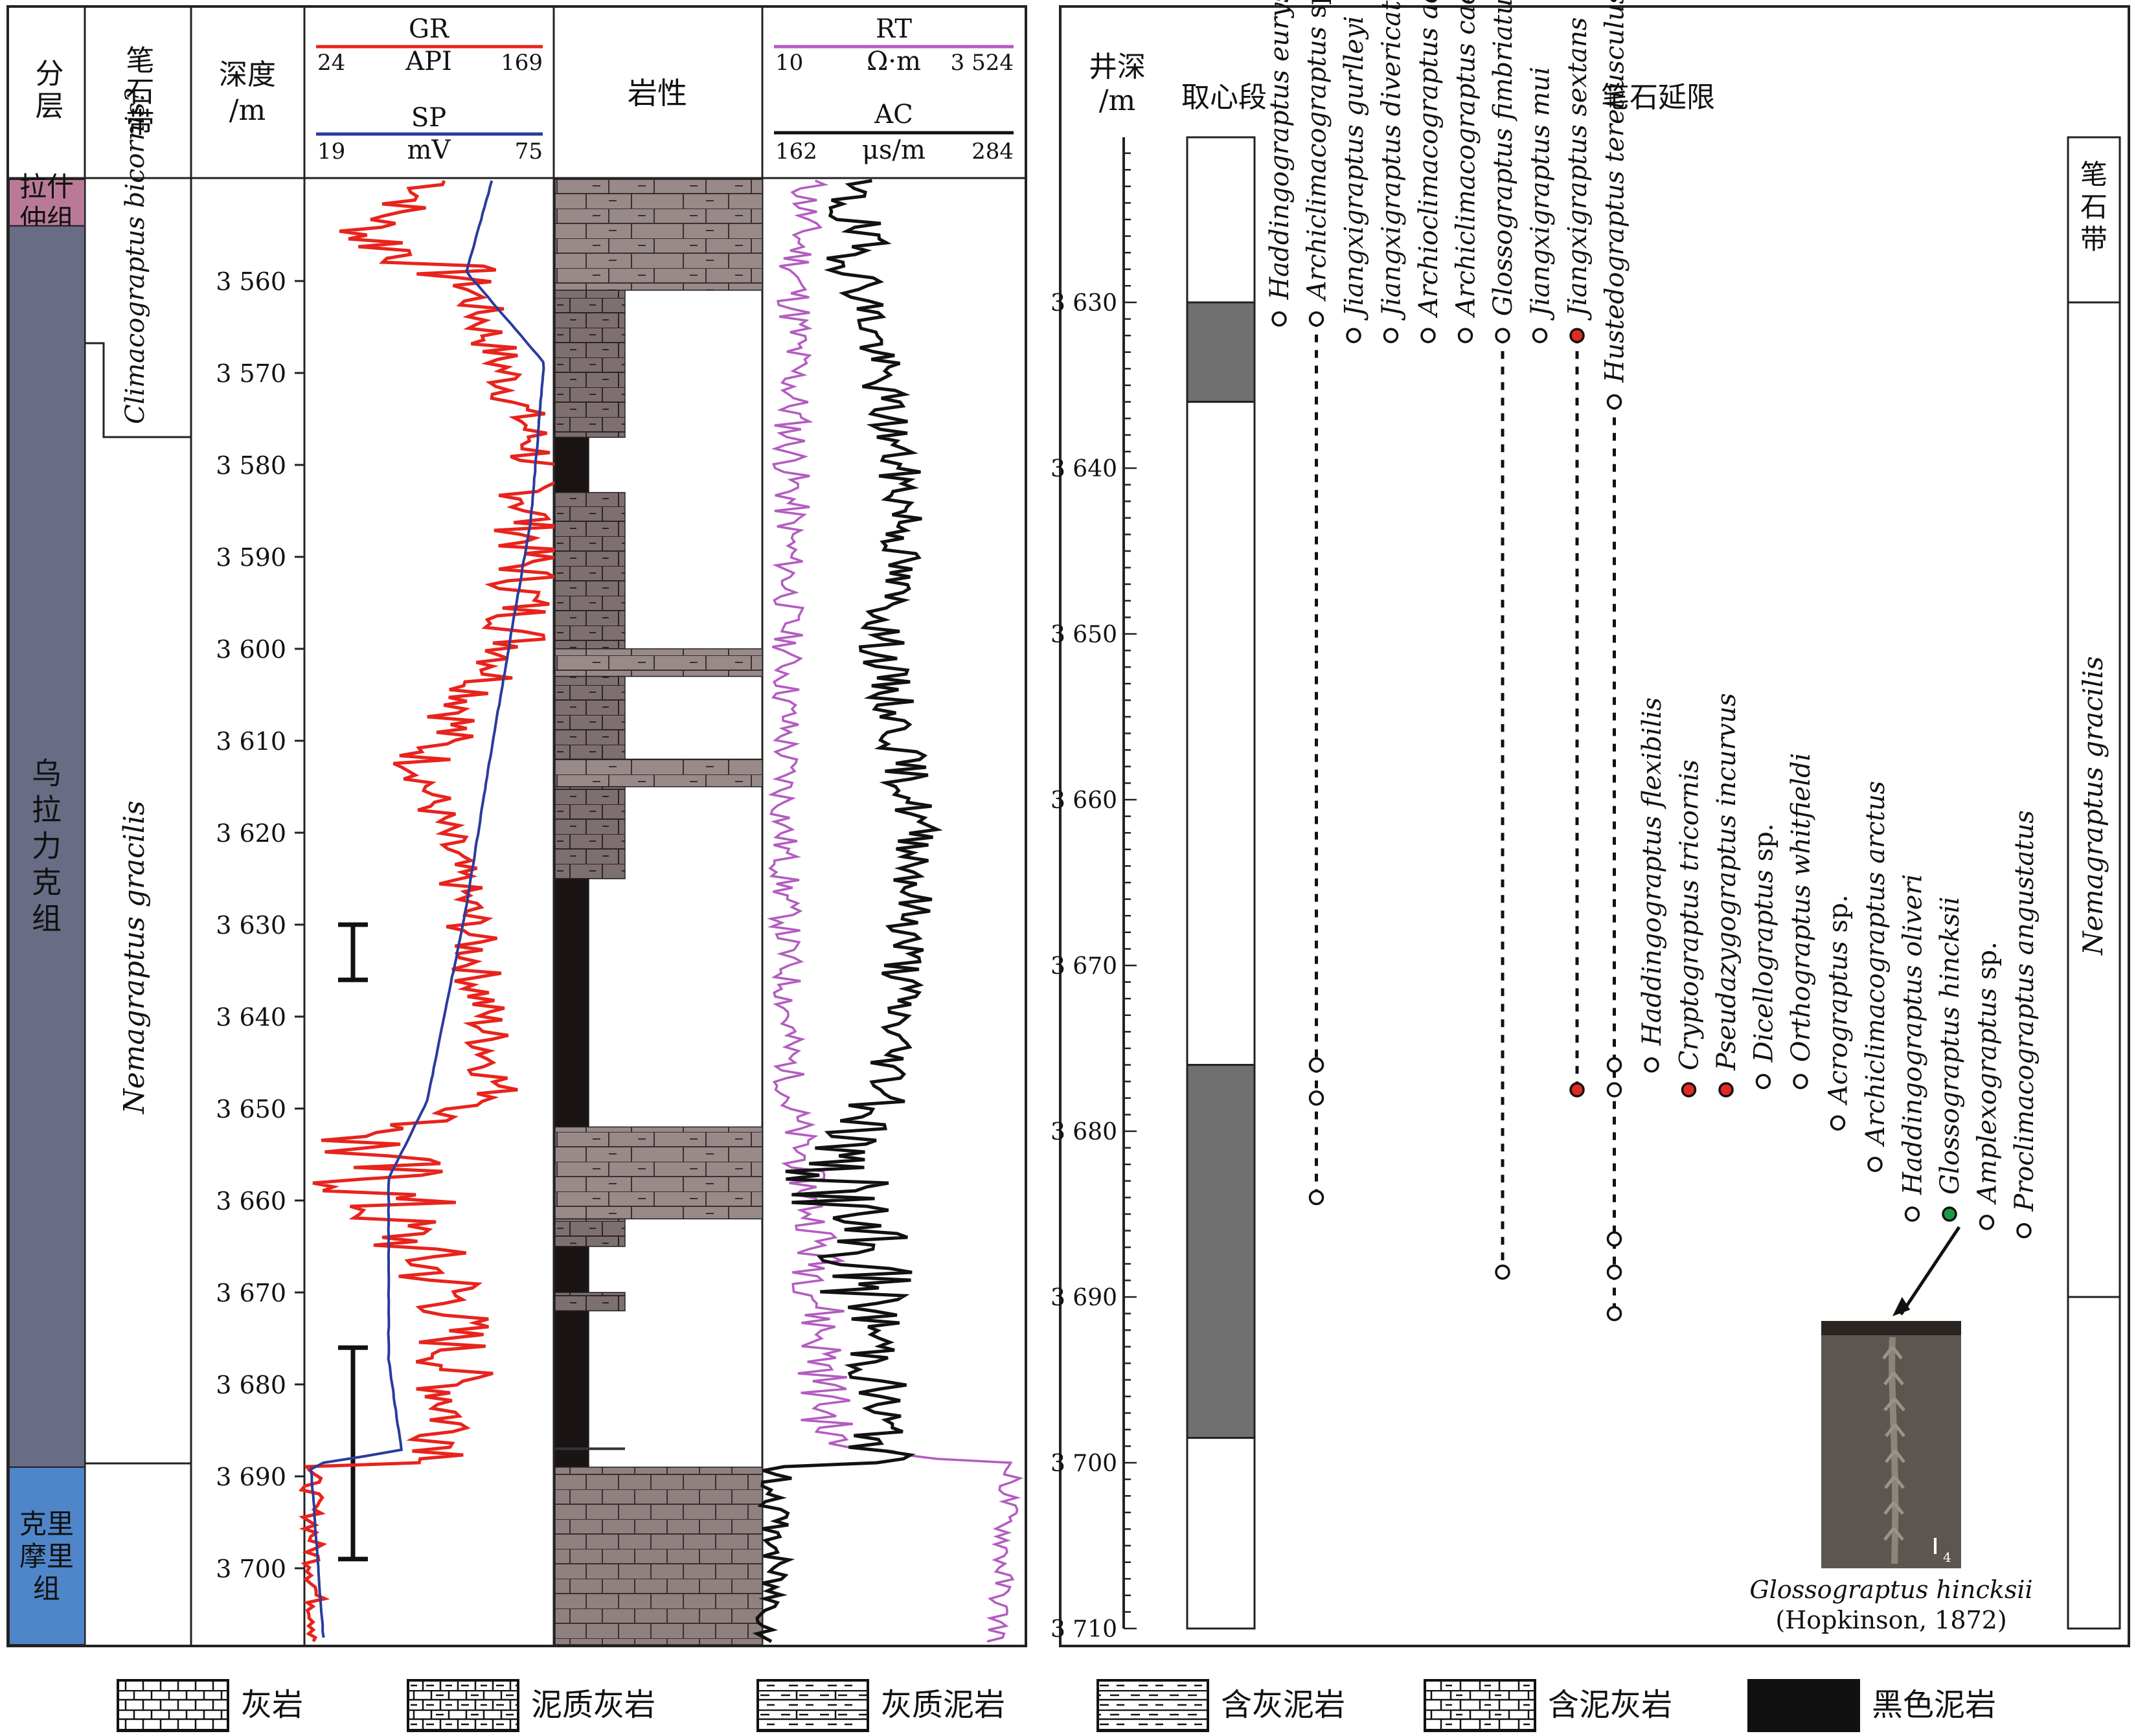  What do you see at coordinates (1317, 151) in the screenshot?
I see `species-label: Archiclimacograptus sp.` at bounding box center [1317, 151].